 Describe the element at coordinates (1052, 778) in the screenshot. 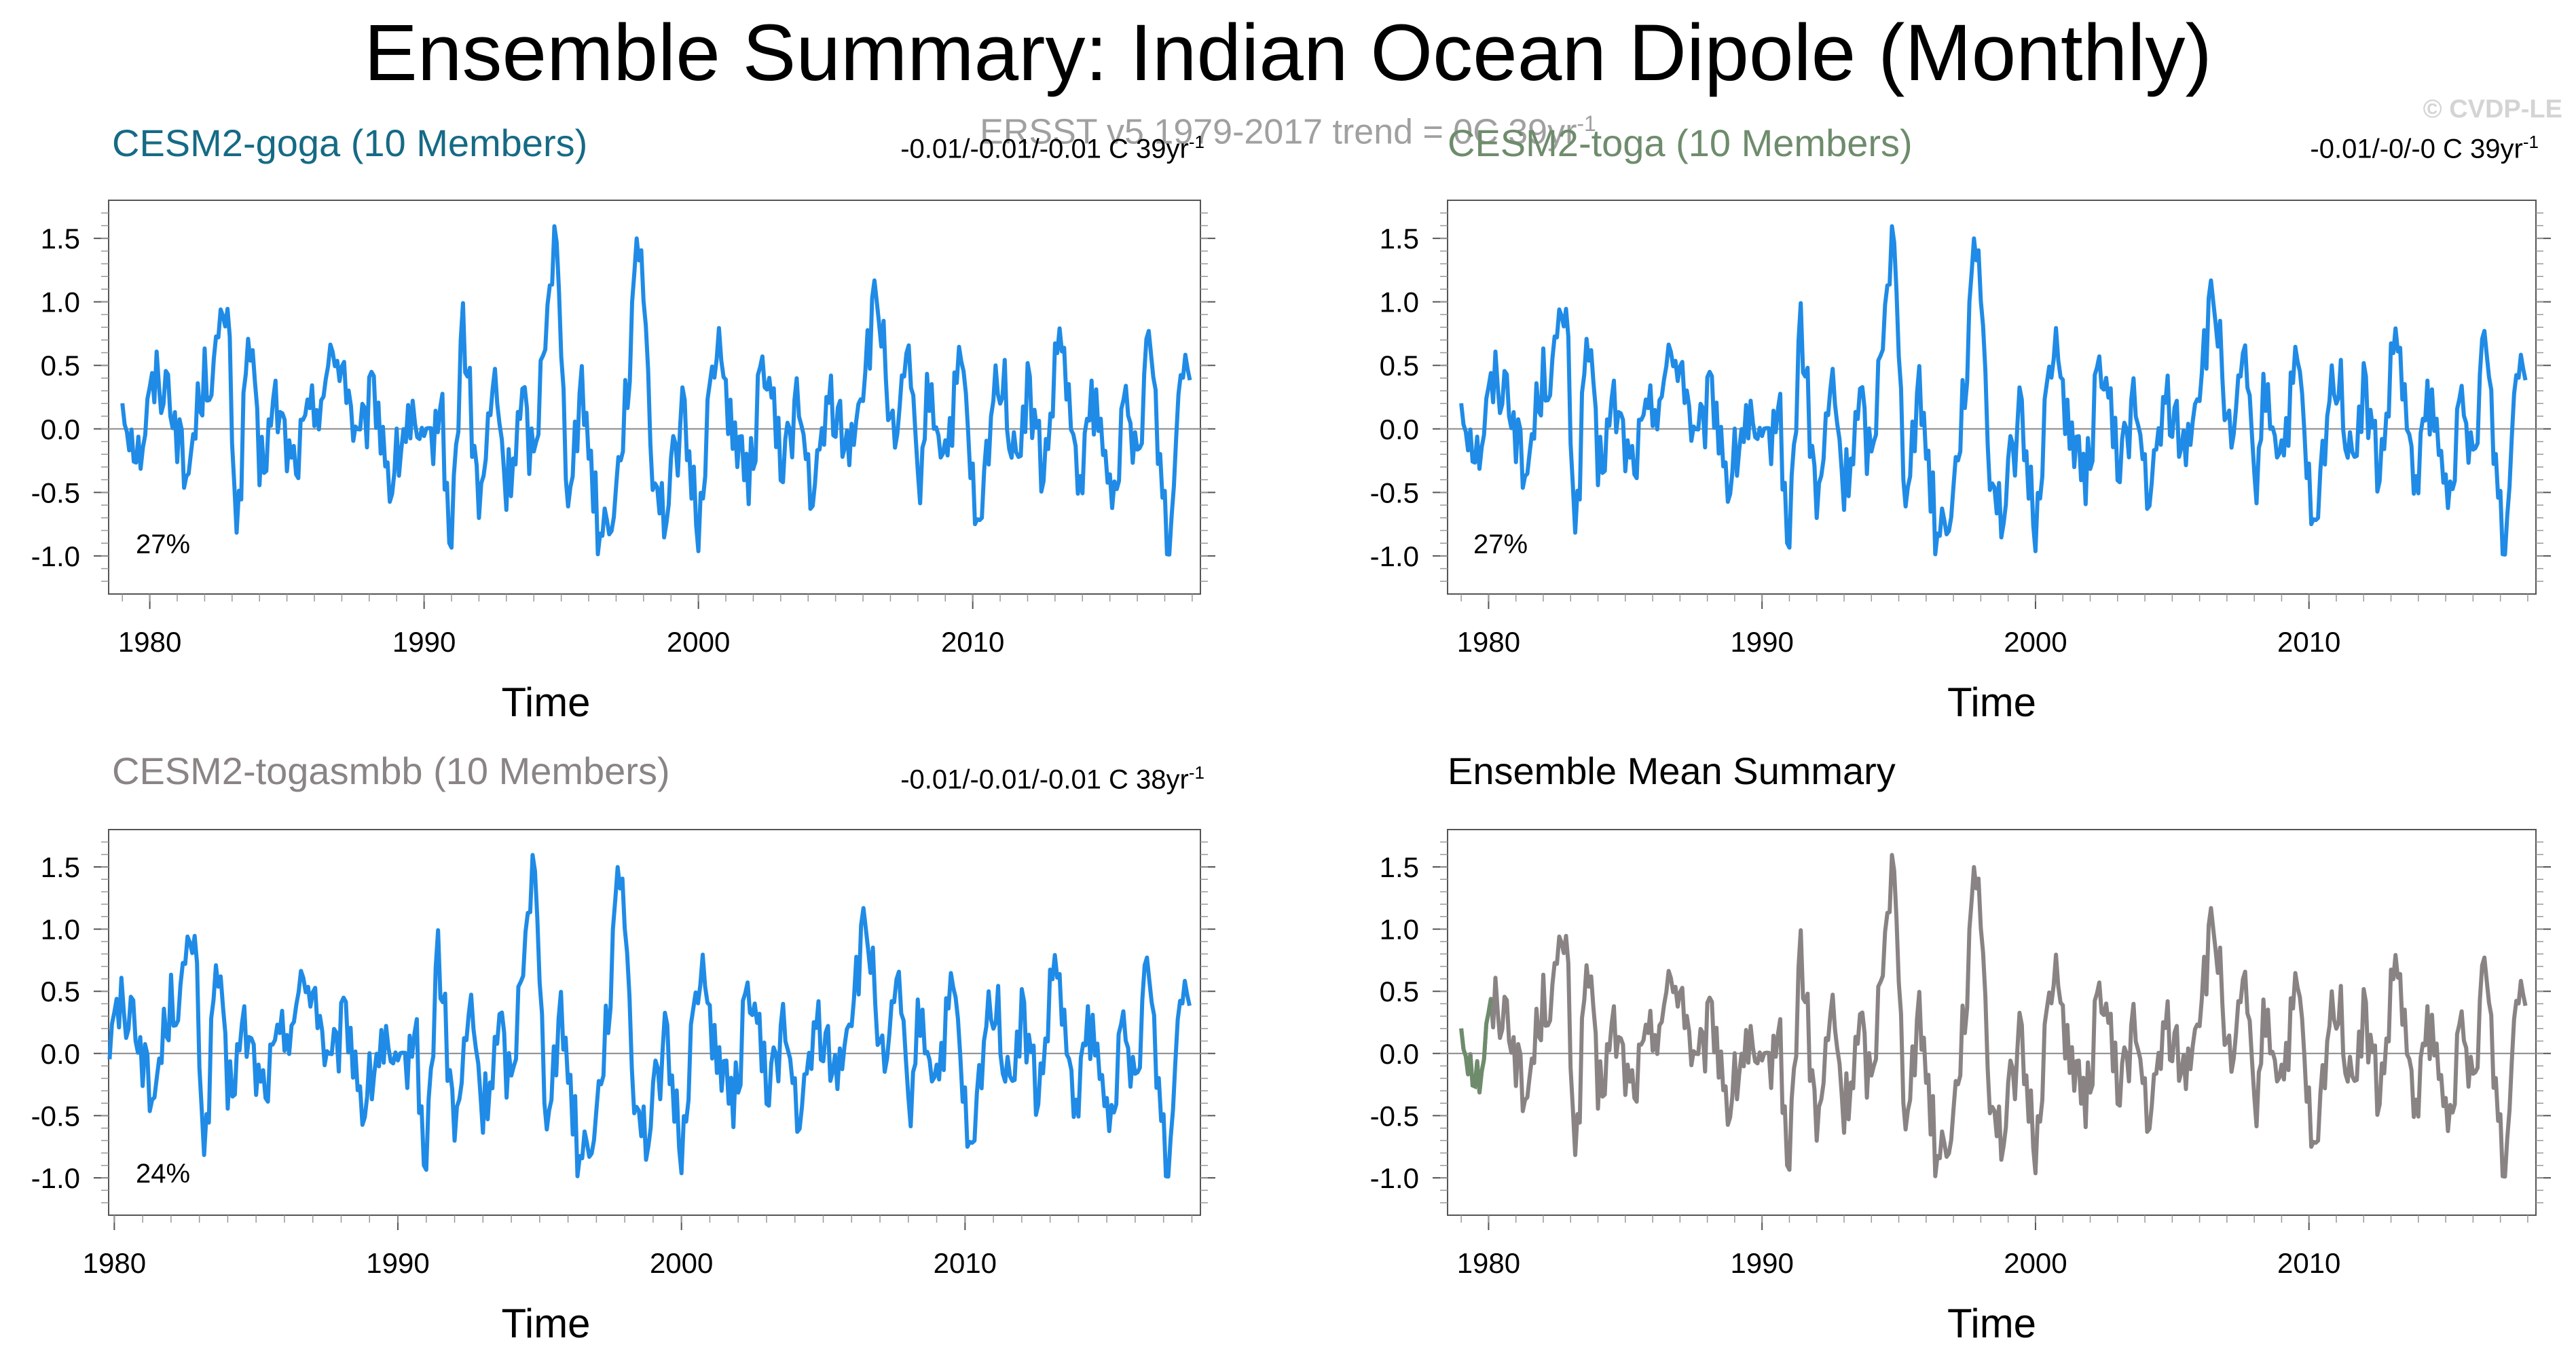

I see `panel-trend-togasmbb: -0.01/-0.01/-0.01 C 38yr-1` at that location.